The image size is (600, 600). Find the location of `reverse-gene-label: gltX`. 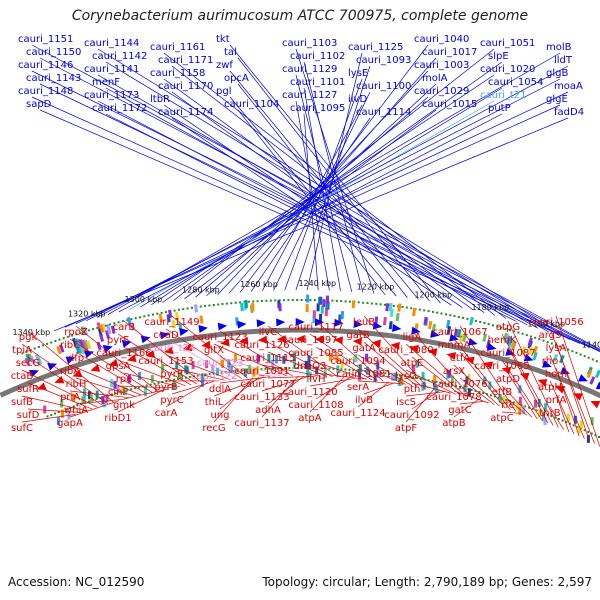

reverse-gene-label: gltX is located at coordinates (214, 350).